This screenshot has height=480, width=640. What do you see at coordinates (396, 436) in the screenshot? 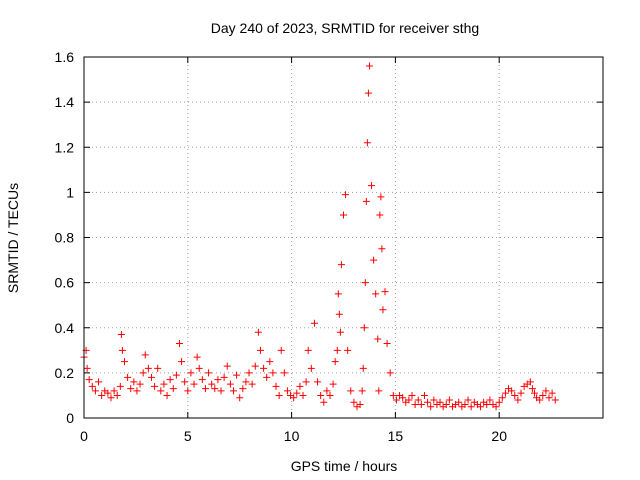
I see `x-tick-label: 15` at bounding box center [396, 436].